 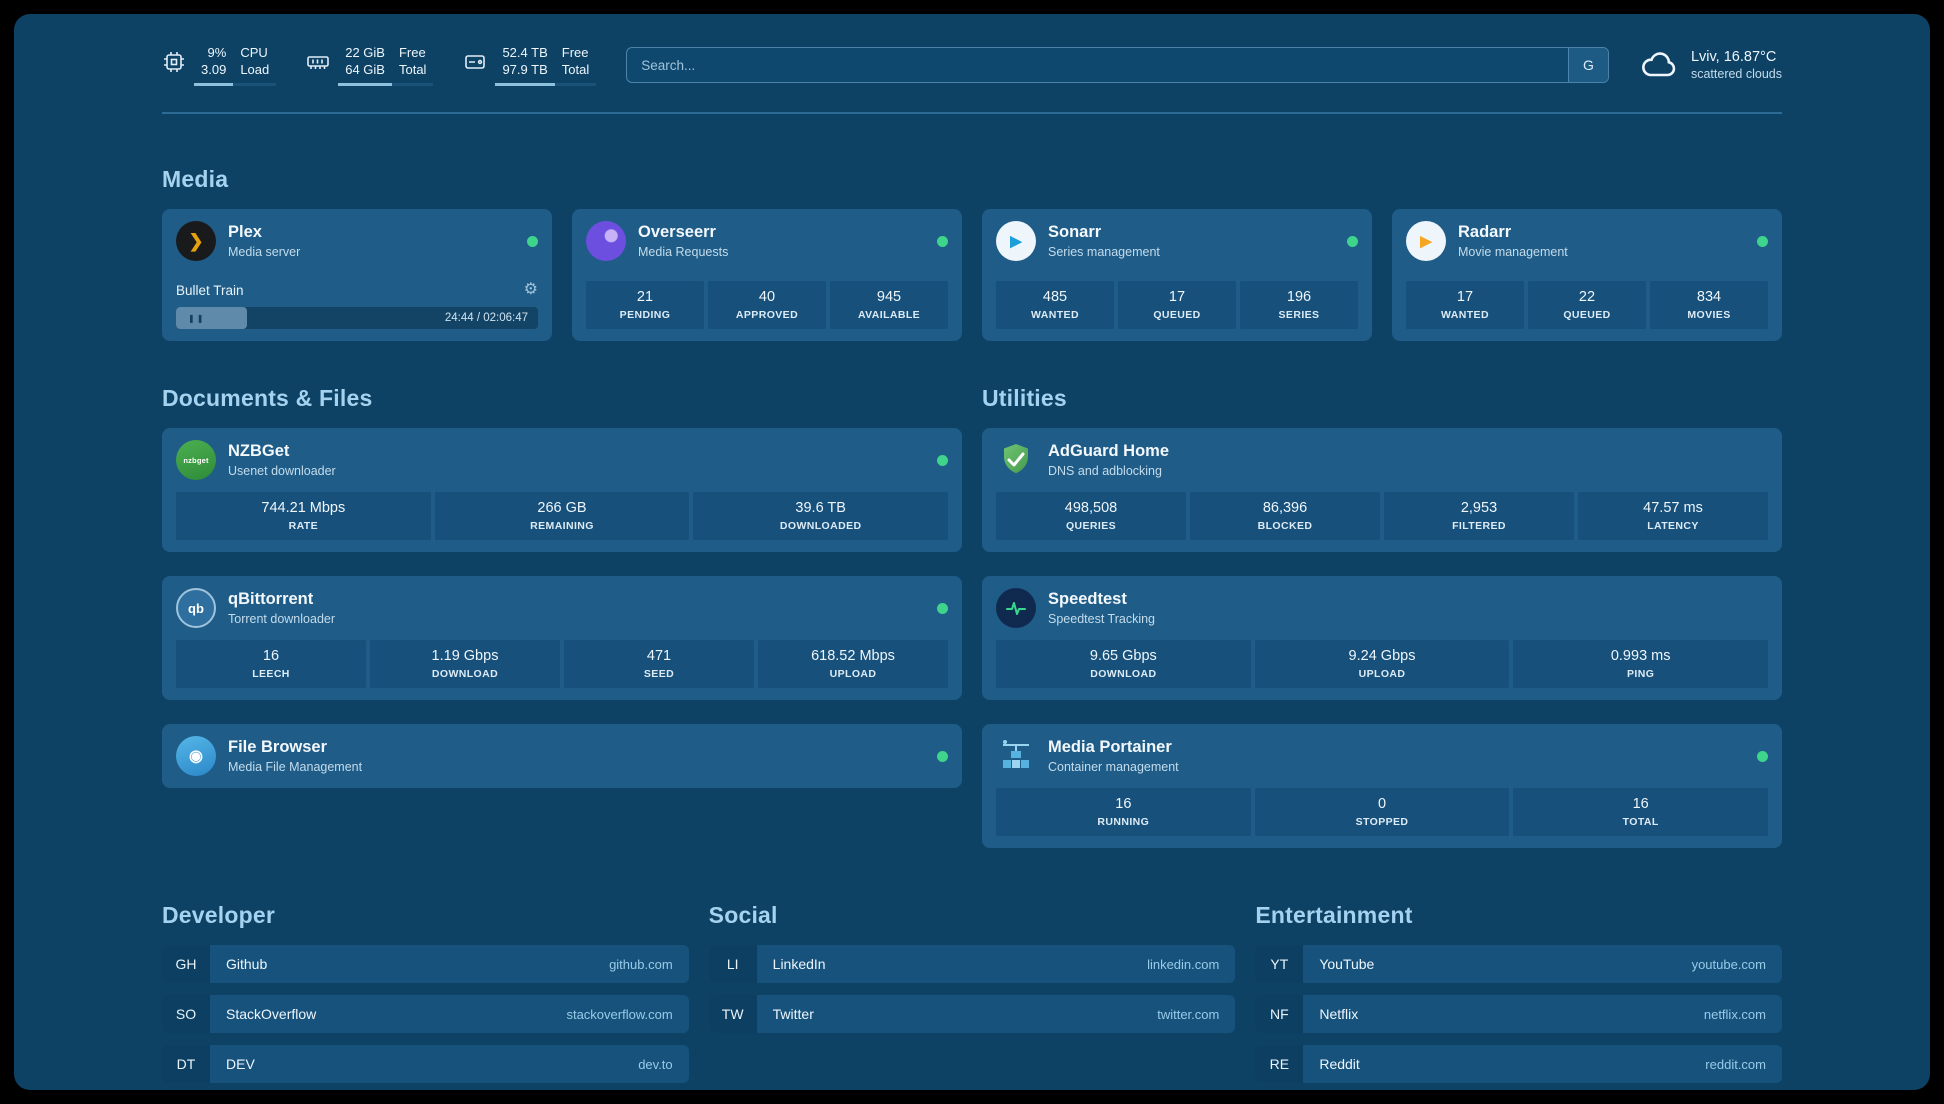 What do you see at coordinates (425, 1064) in the screenshot?
I see `bookmark-dev: DT DEV dev.to` at bounding box center [425, 1064].